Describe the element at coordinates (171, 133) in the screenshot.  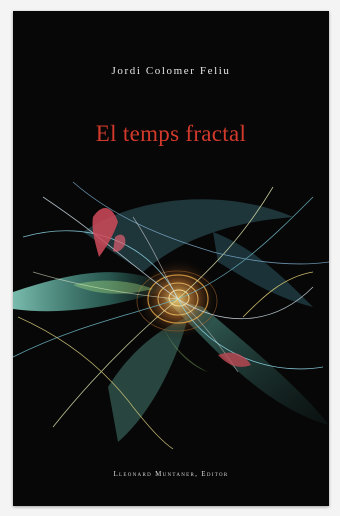
I see `book-title: El temps fractal` at that location.